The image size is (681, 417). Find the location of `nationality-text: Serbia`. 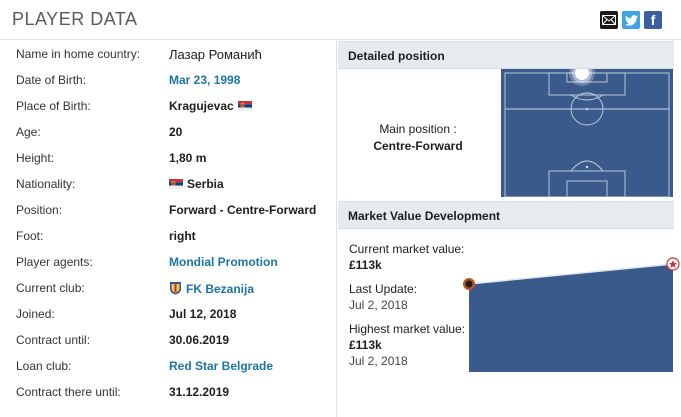

nationality-text: Serbia is located at coordinates (205, 184).